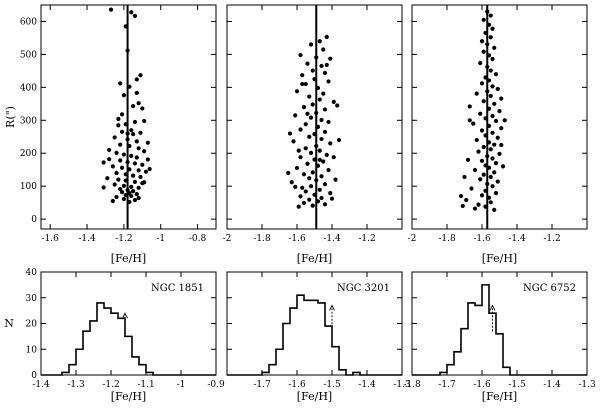 Image resolution: width=600 pixels, height=408 pixels. What do you see at coordinates (549, 288) in the screenshot?
I see `panel-label: NGC 6752` at bounding box center [549, 288].